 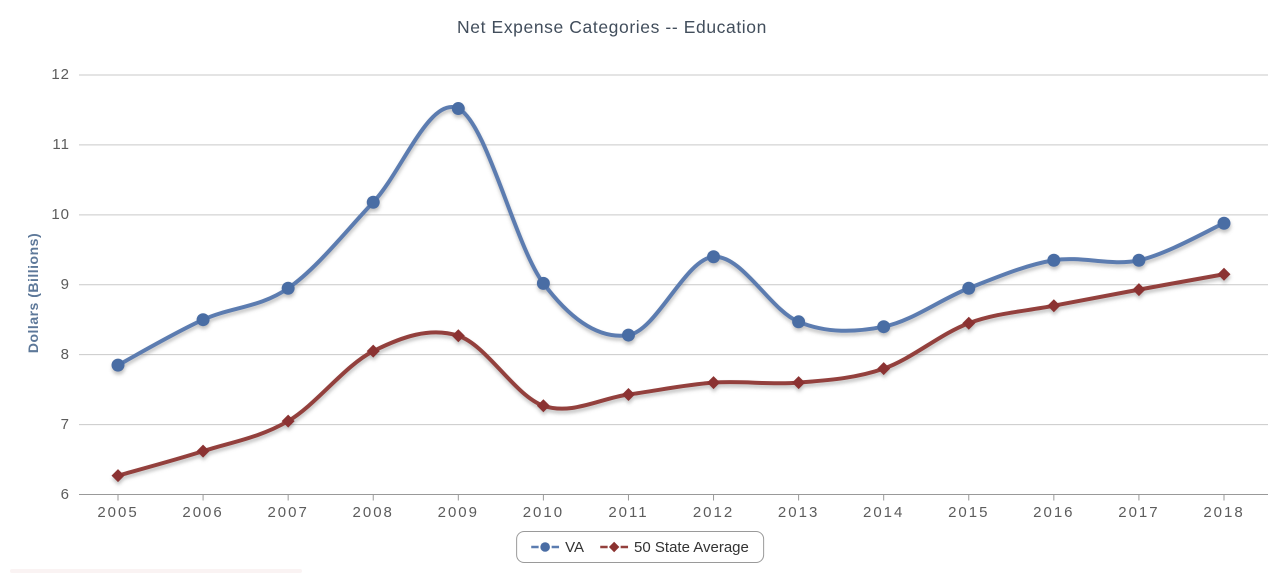 I want to click on x-axis-tick-label: 2011, so click(x=628, y=512).